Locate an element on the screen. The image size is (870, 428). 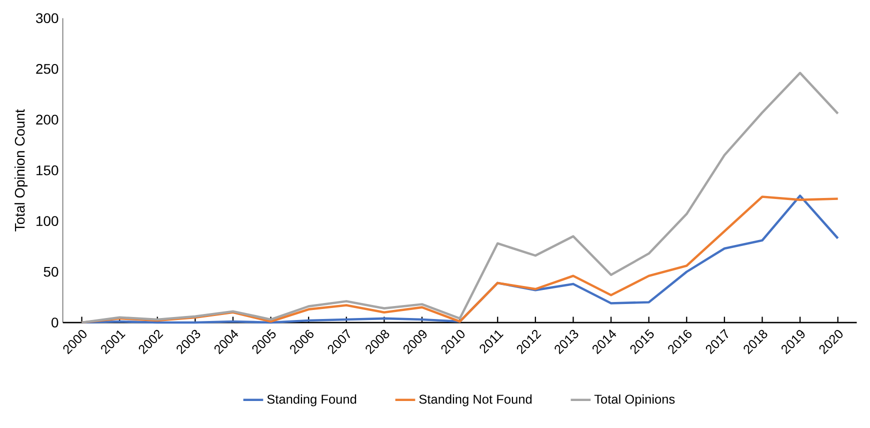
legend-label: Standing Found is located at coordinates (311, 400).